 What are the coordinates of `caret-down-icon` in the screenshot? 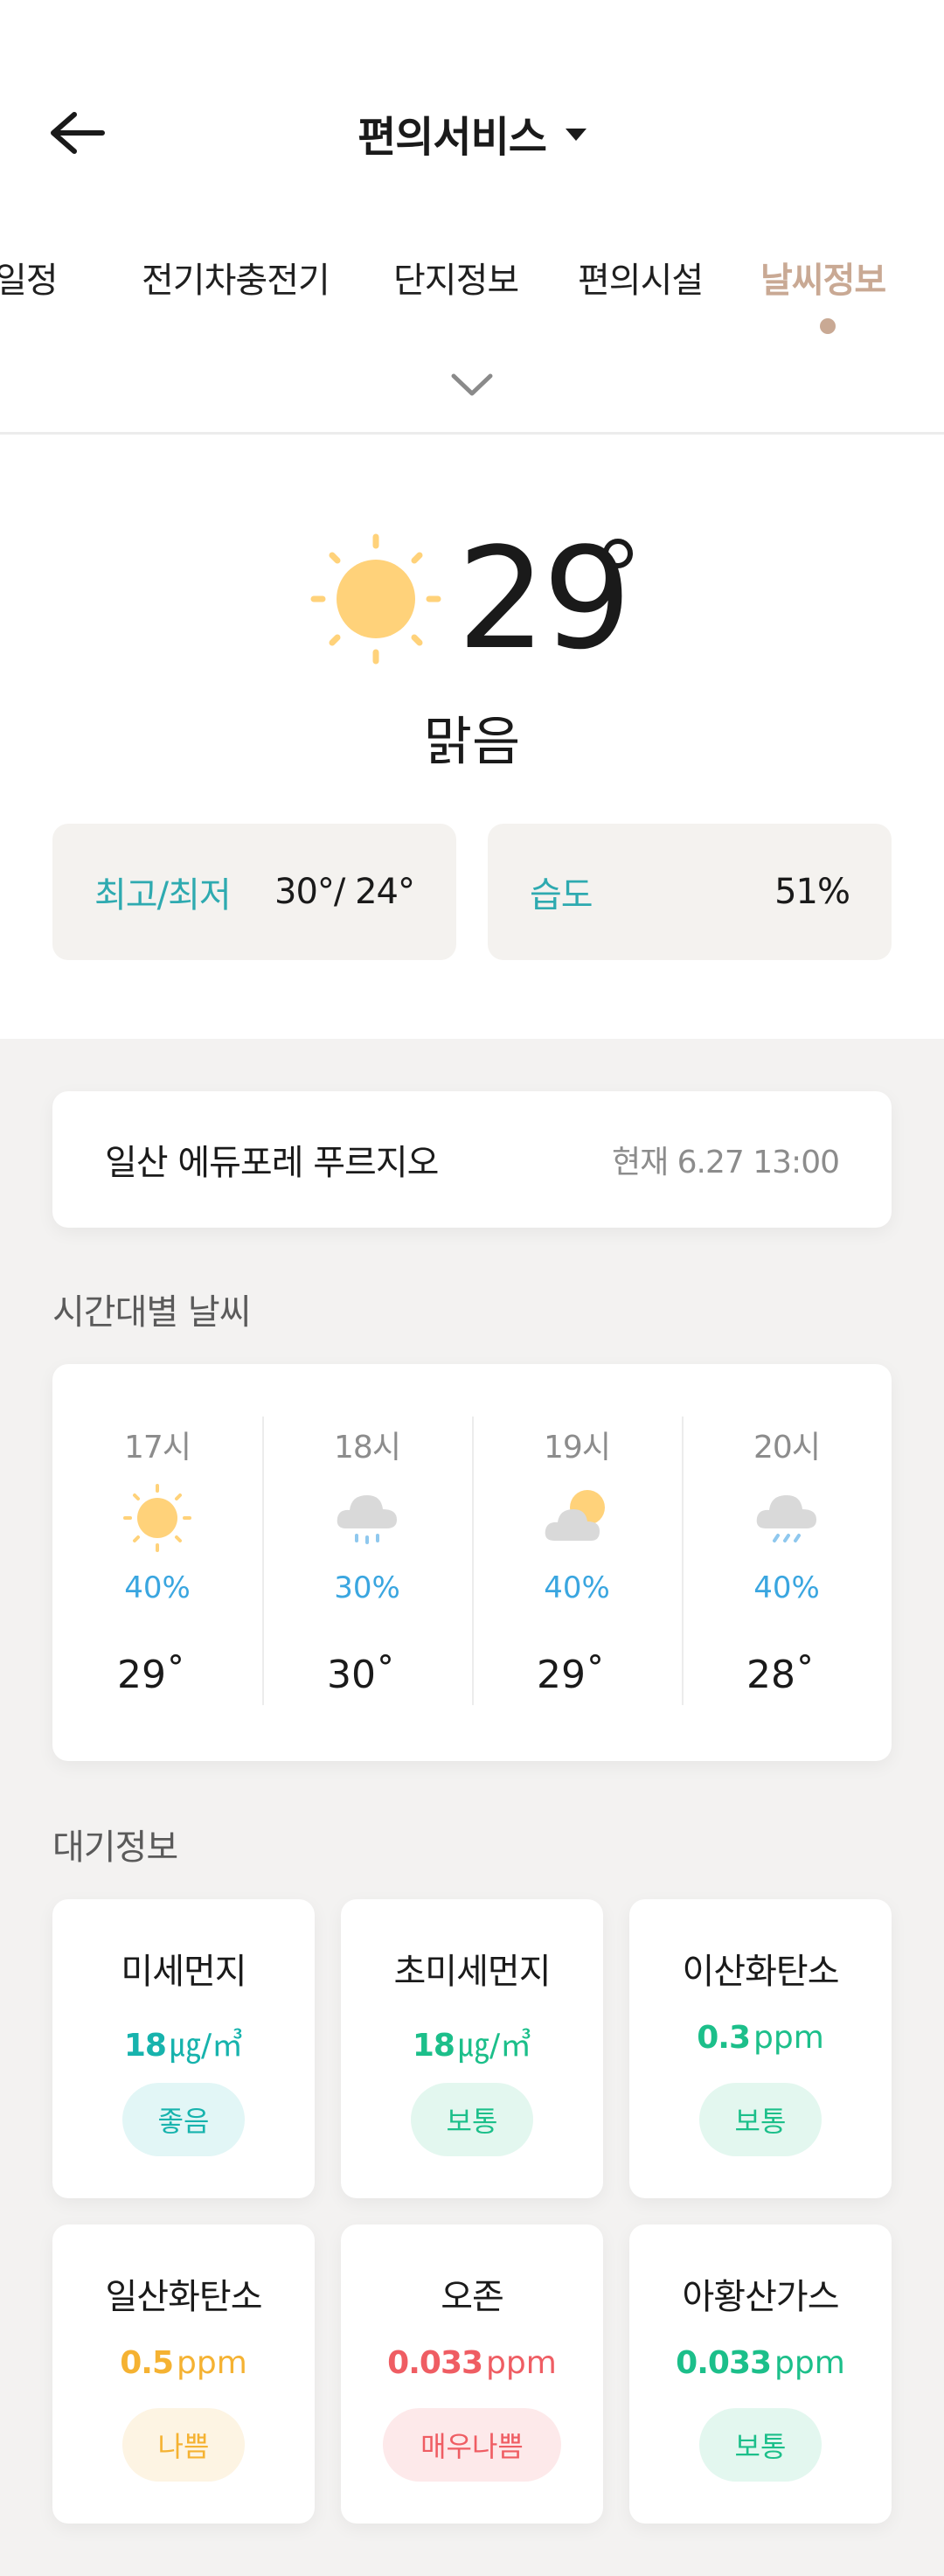 It's located at (576, 135).